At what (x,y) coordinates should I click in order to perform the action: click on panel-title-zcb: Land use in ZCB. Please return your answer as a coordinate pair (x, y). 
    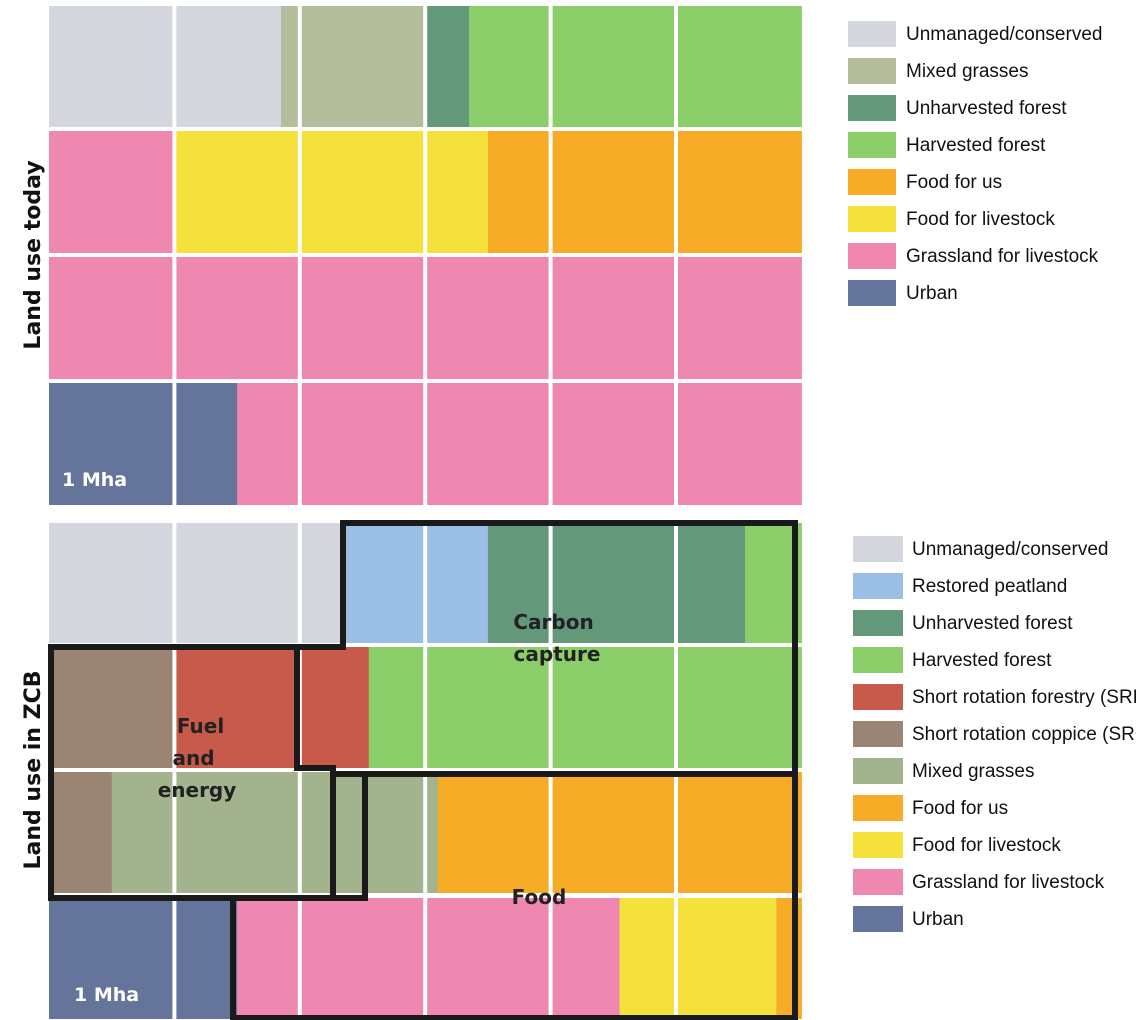
    Looking at the image, I should click on (33, 770).